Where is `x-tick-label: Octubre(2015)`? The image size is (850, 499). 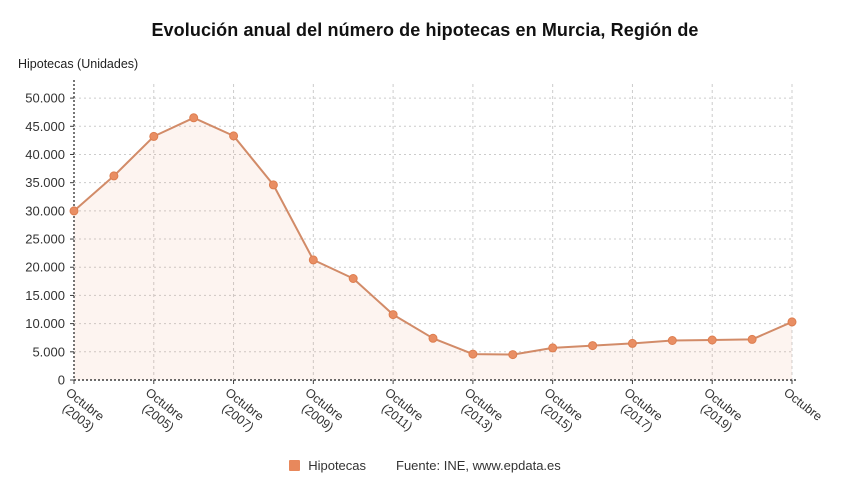
x-tick-label: Octubre(2015) is located at coordinates (559, 410).